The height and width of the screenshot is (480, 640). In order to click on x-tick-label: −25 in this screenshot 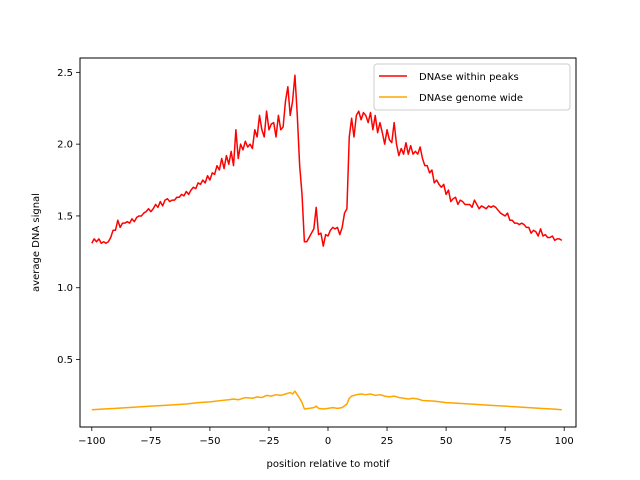, I will do `click(268, 441)`.